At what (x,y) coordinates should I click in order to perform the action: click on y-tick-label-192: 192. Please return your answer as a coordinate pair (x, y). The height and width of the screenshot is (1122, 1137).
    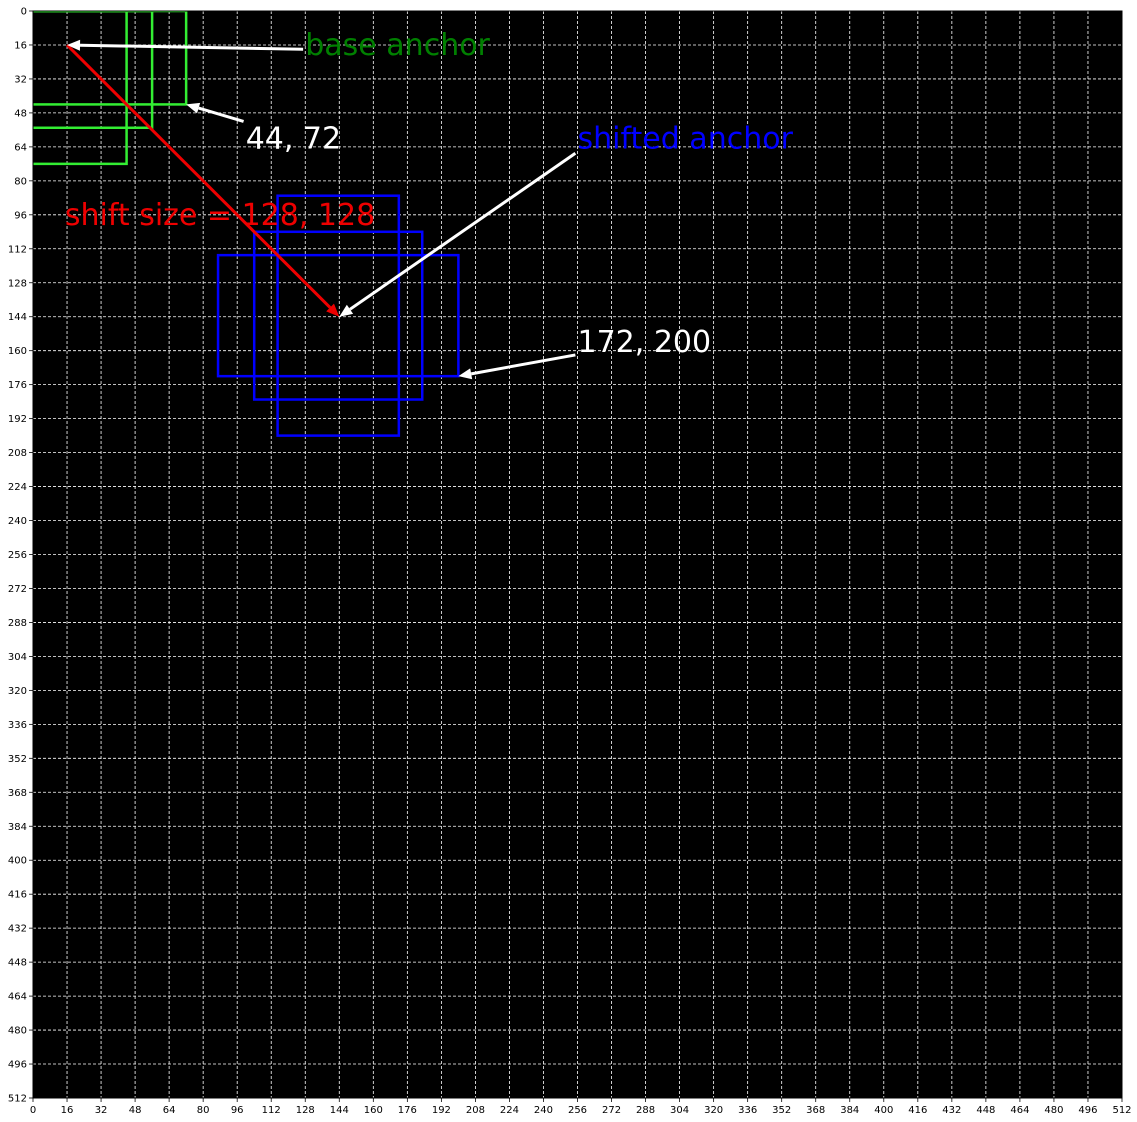
    Looking at the image, I should click on (17, 419).